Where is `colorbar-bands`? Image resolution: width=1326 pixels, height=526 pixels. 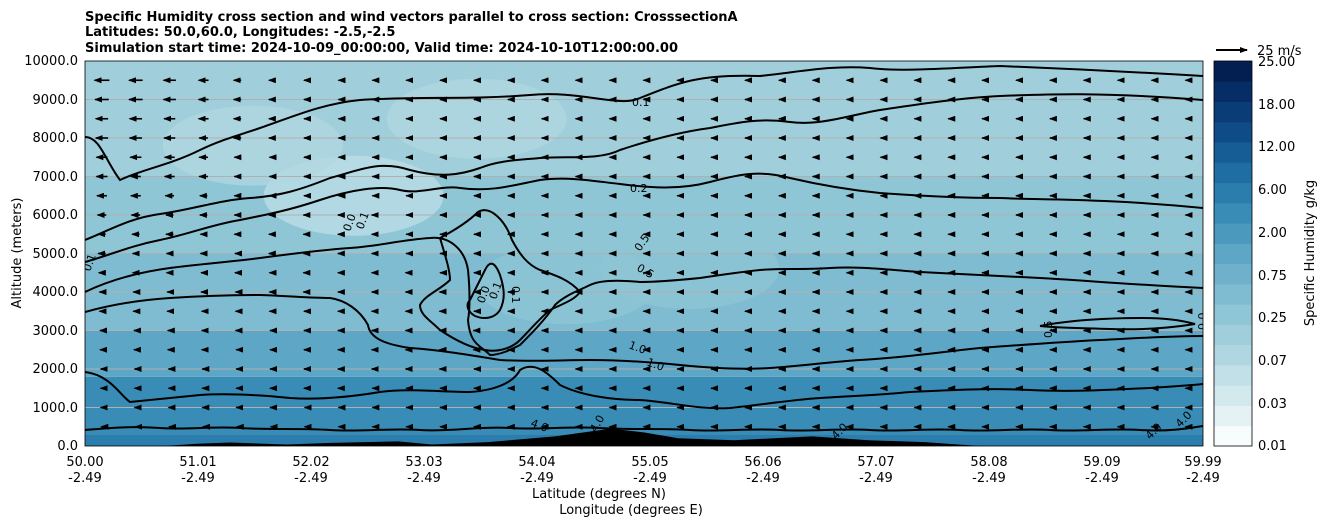 colorbar-bands is located at coordinates (1233, 254).